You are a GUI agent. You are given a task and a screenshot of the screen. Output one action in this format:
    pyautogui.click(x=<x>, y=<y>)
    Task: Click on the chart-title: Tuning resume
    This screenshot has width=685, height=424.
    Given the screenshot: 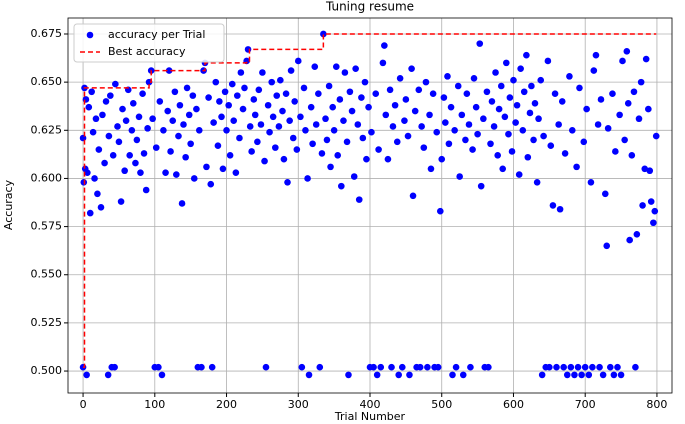 What is the action you would take?
    pyautogui.click(x=369, y=7)
    